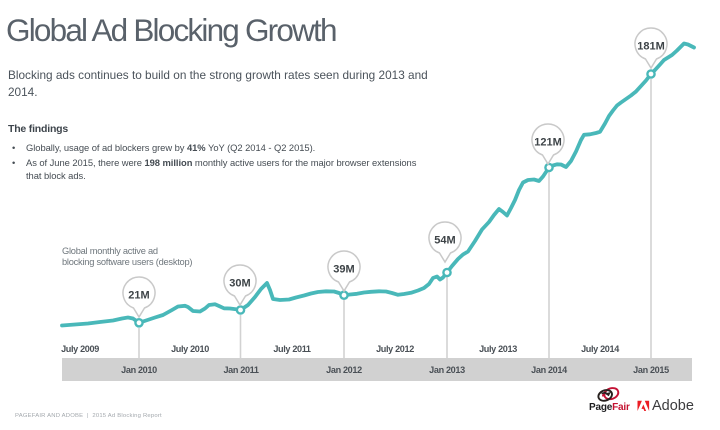  Describe the element at coordinates (343, 270) in the screenshot. I see `svg-text: 39M` at that location.